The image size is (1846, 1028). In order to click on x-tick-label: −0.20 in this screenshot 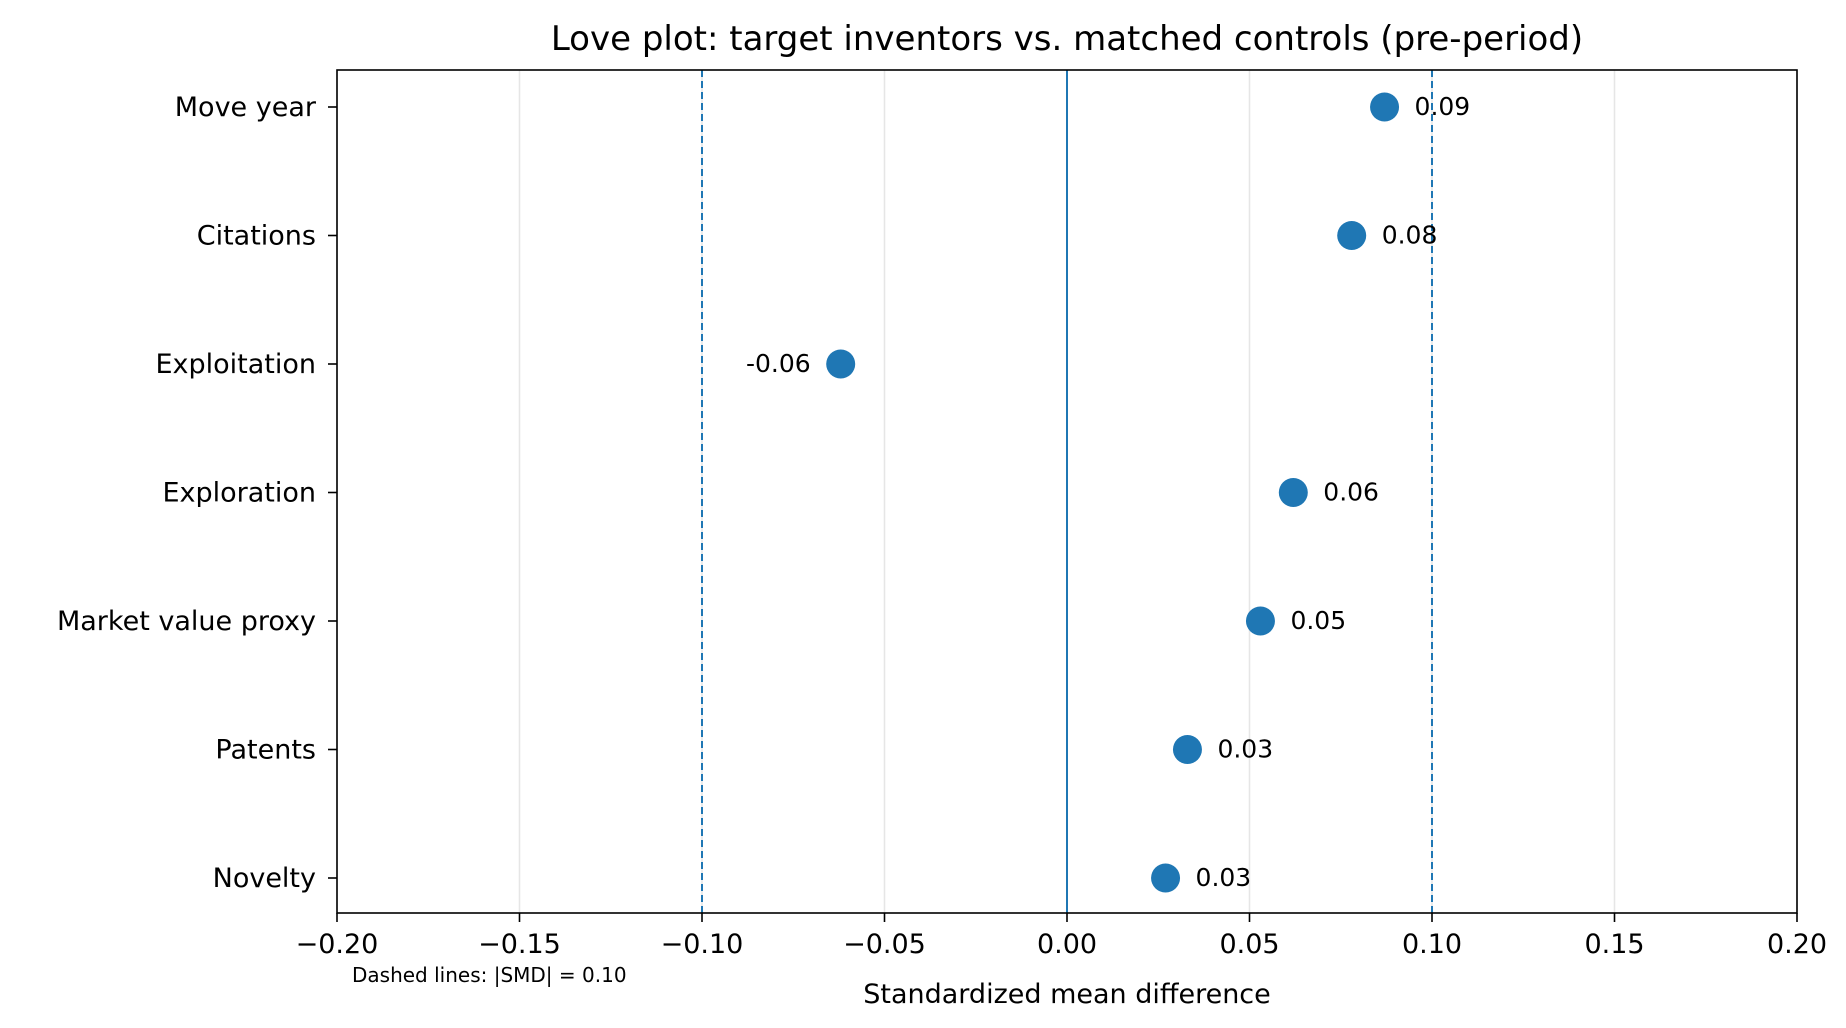, I will do `click(337, 944)`.